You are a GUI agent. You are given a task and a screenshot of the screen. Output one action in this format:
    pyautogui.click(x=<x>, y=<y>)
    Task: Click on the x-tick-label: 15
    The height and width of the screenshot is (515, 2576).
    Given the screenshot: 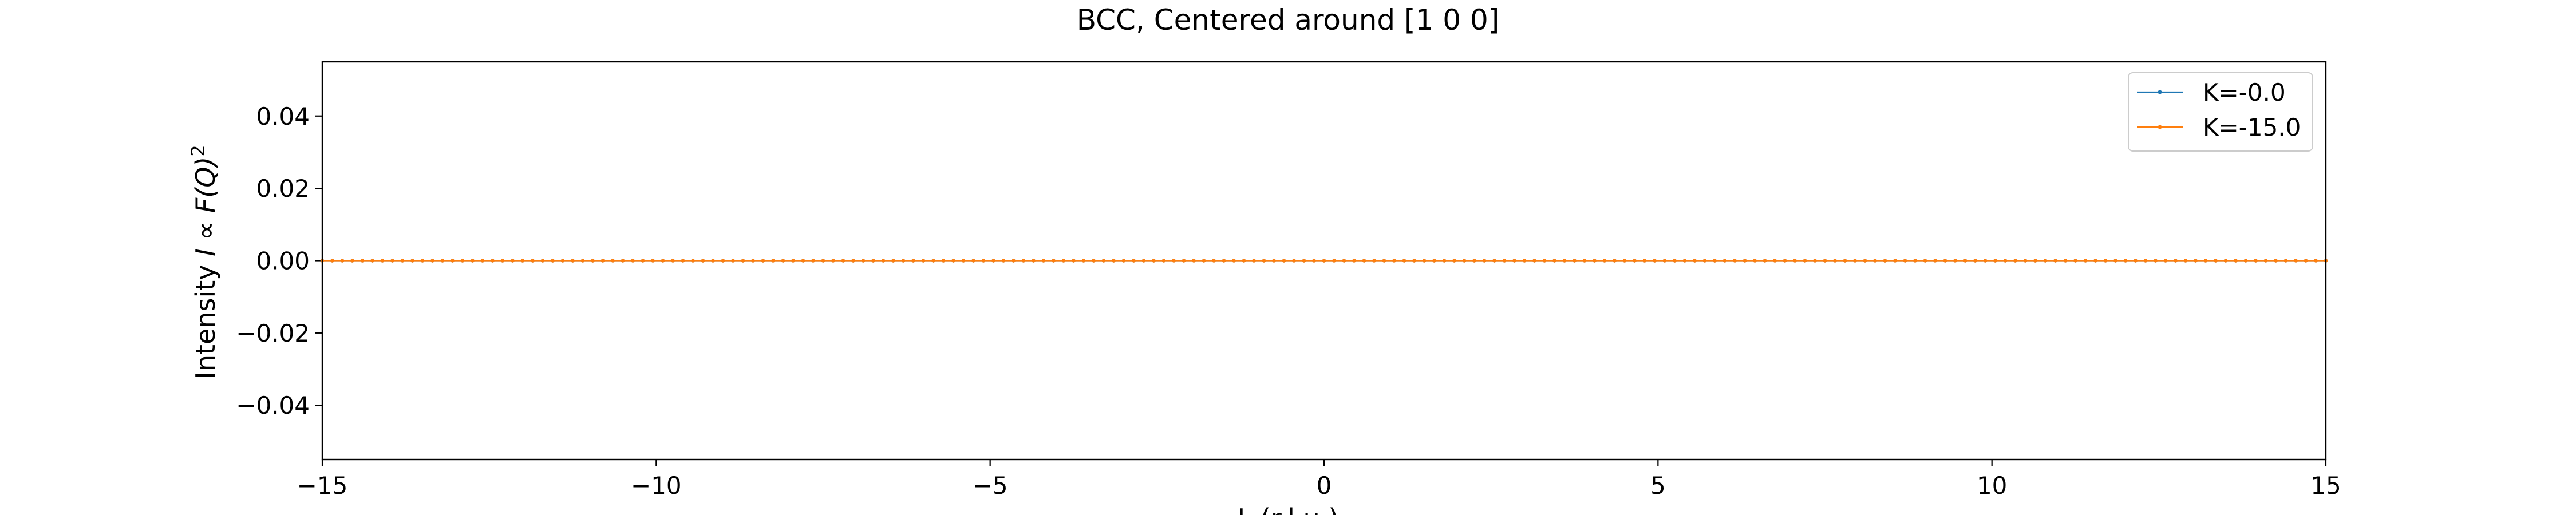 What is the action you would take?
    pyautogui.click(x=2325, y=486)
    